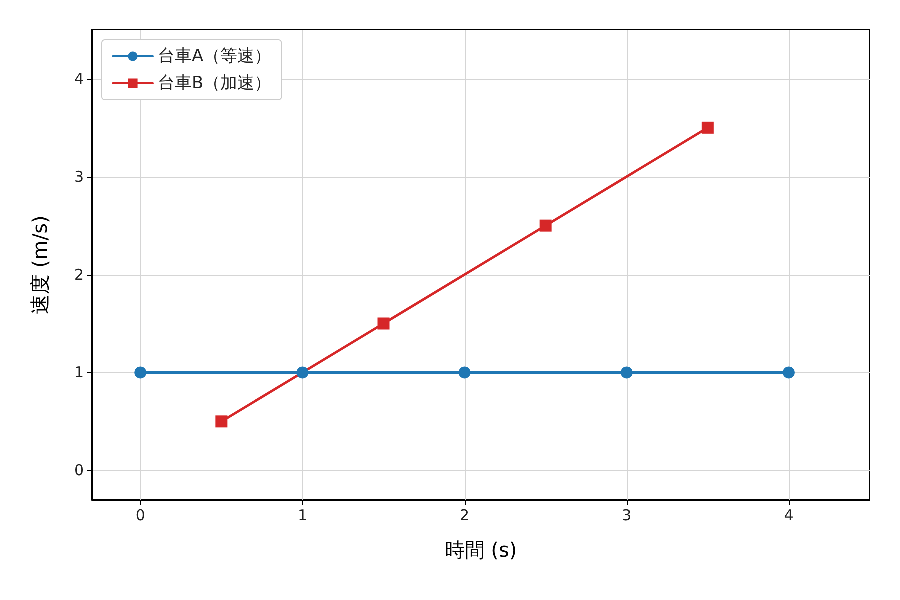 This screenshot has width=900, height=600. I want to click on y-tick-label: 2, so click(79, 275).